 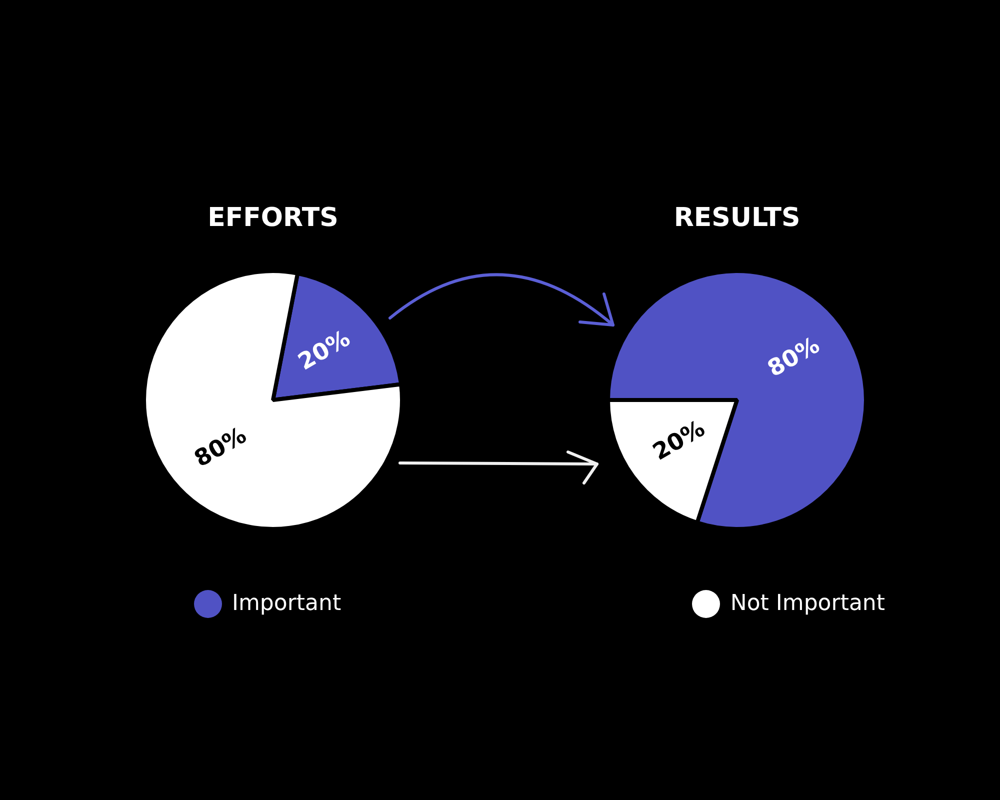 What do you see at coordinates (273, 218) in the screenshot?
I see `chart-title: EFFORTS` at bounding box center [273, 218].